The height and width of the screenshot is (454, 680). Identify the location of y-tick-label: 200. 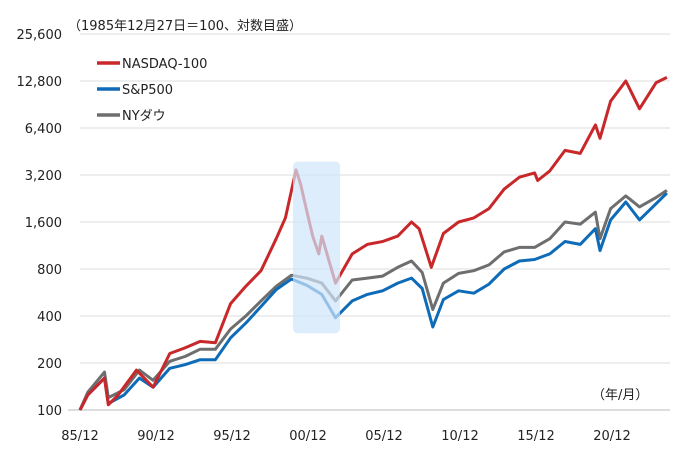
(49, 364).